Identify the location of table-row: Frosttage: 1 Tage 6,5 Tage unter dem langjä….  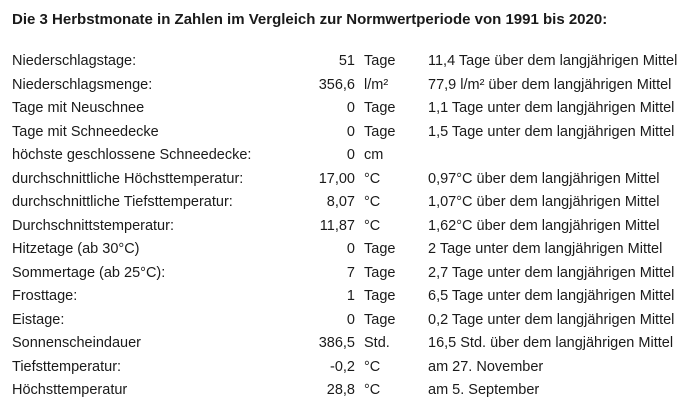
(350, 297).